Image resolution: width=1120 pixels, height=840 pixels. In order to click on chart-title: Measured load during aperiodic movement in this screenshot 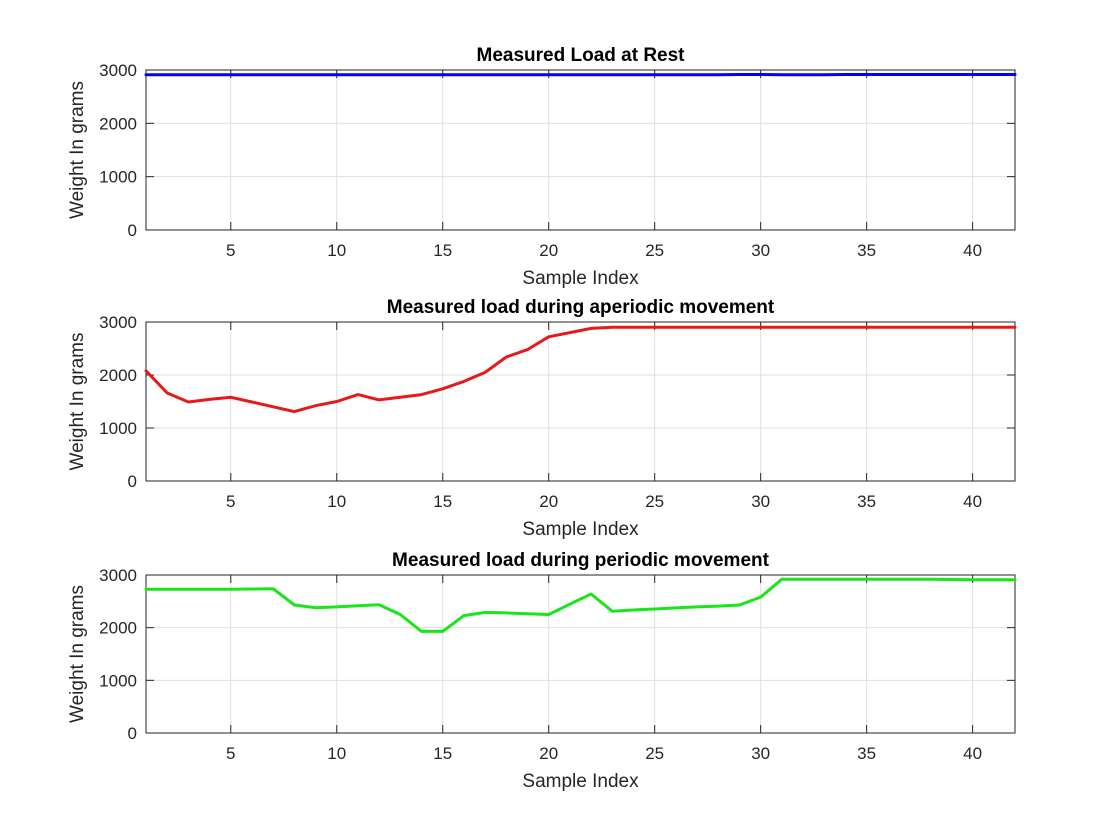, I will do `click(581, 307)`.